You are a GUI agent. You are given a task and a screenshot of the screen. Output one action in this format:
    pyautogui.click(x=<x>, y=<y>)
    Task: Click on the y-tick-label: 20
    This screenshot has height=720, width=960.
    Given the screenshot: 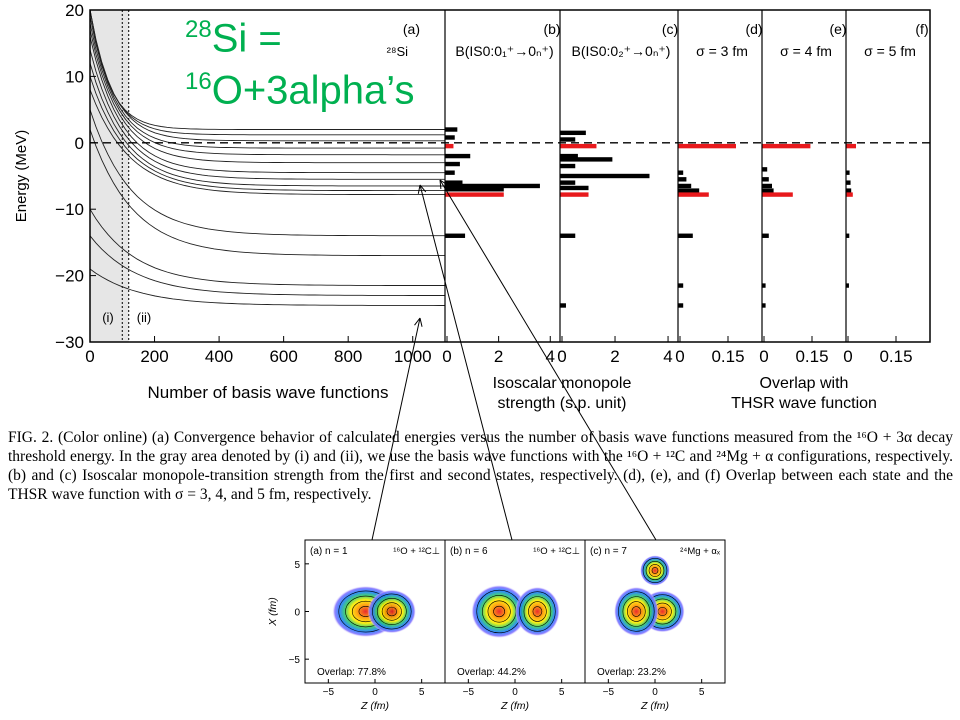 What is the action you would take?
    pyautogui.click(x=74, y=10)
    